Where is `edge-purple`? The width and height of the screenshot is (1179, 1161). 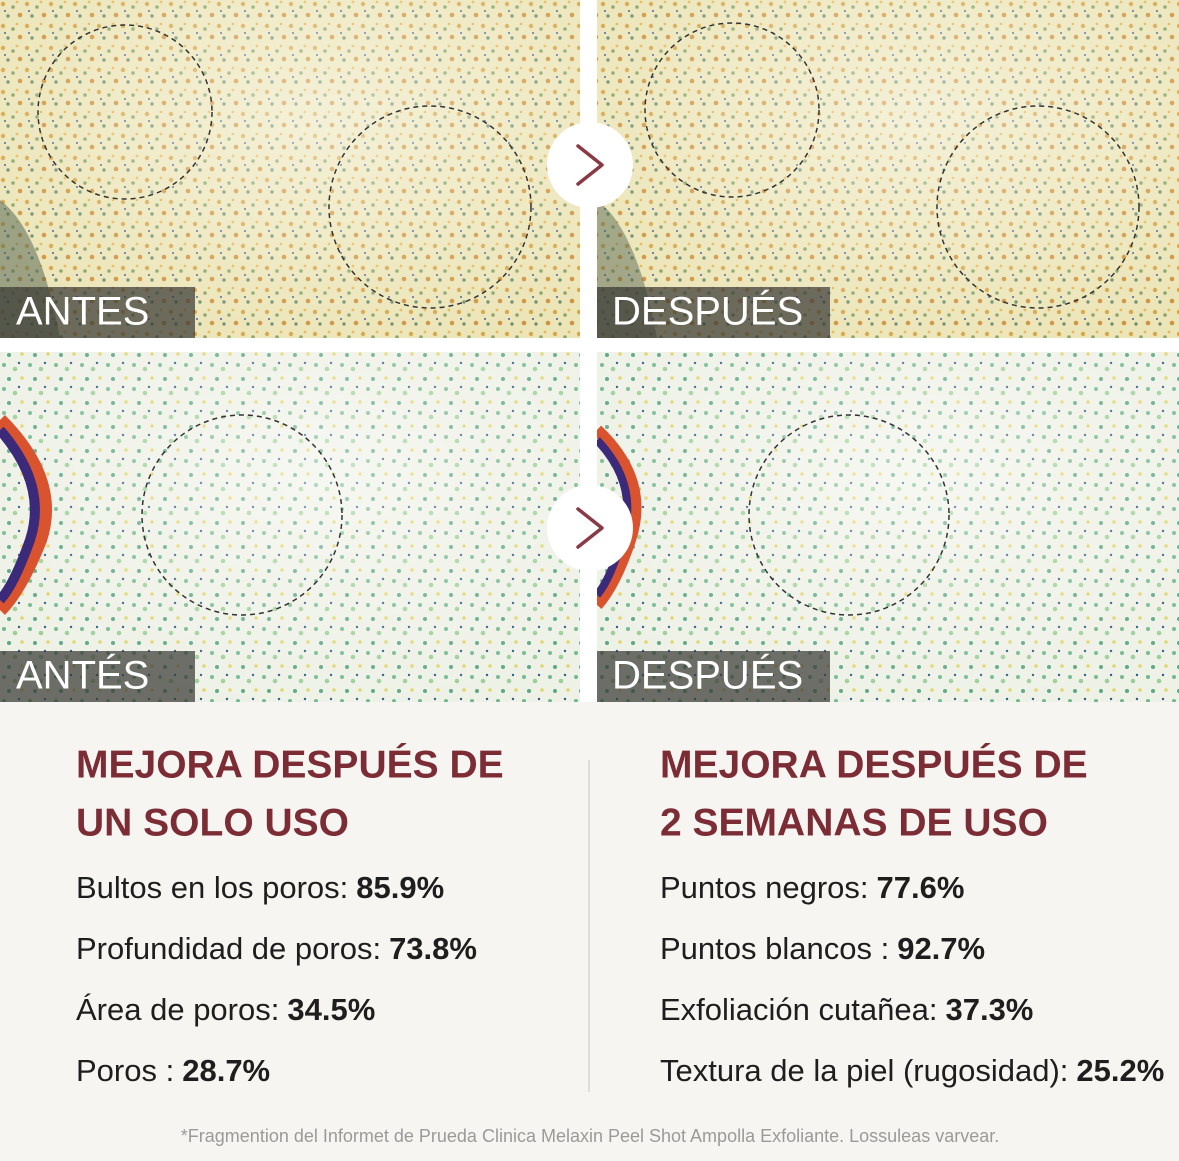
edge-purple is located at coordinates (20, 515).